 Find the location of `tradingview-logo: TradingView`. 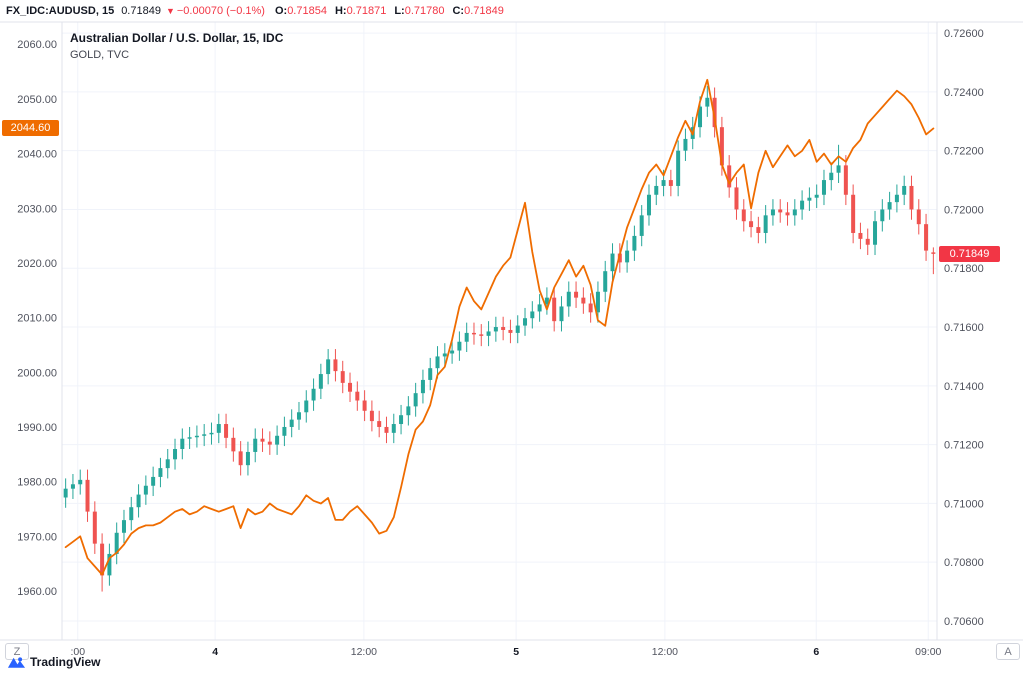

tradingview-logo: TradingView is located at coordinates (53, 662).